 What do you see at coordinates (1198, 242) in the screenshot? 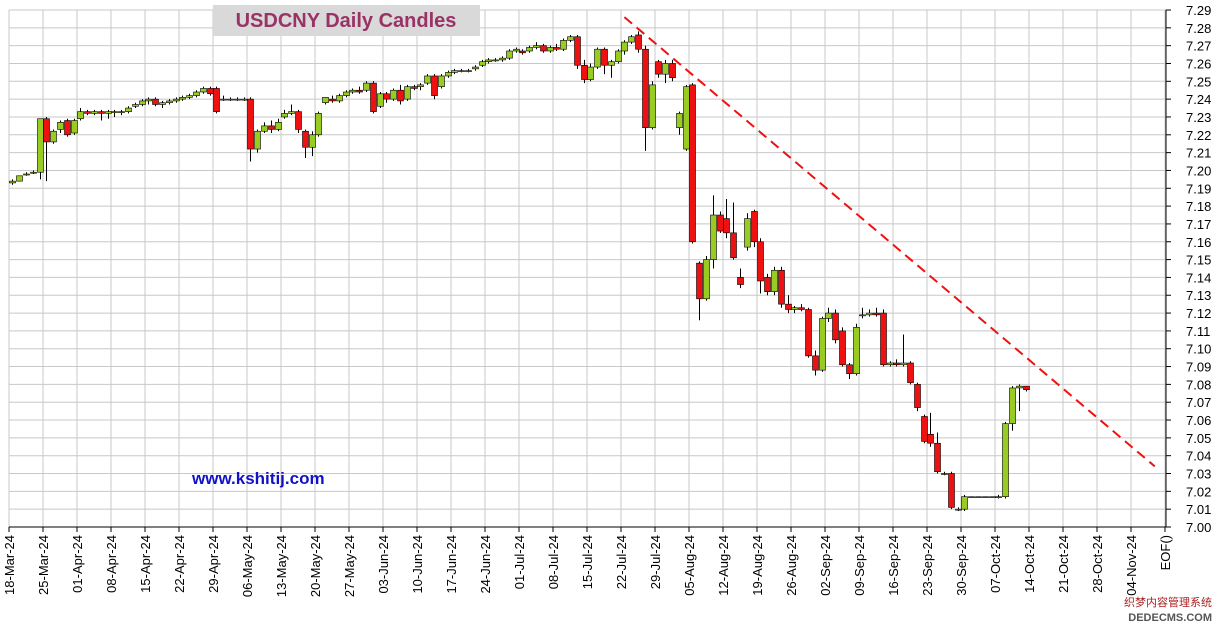
I see `y-tick-label: 7.16` at bounding box center [1198, 242].